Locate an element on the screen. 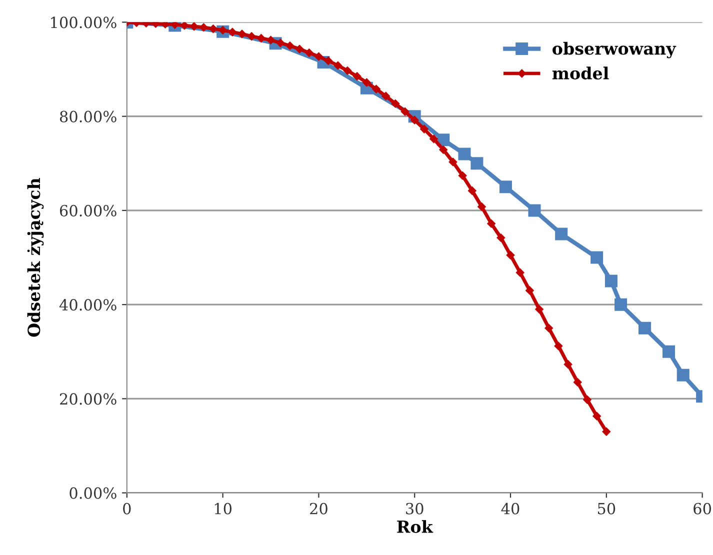 The width and height of the screenshot is (713, 555). x-tick-label: 20 is located at coordinates (319, 508).